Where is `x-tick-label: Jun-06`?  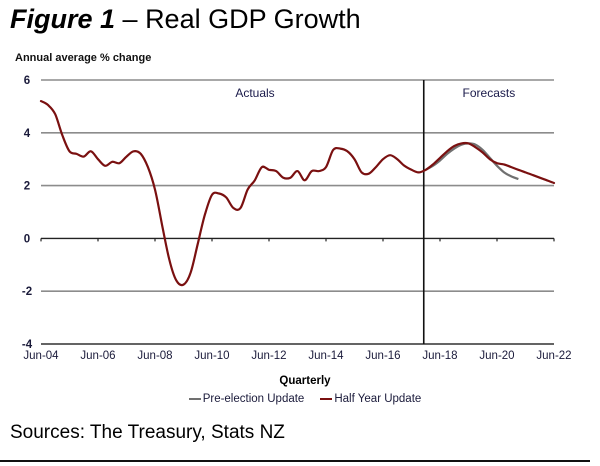
x-tick-label: Jun-06 is located at coordinates (97, 356).